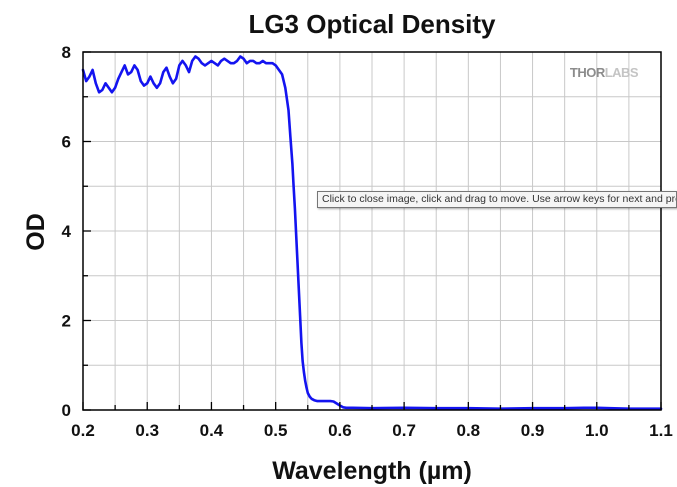 Image resolution: width=677 pixels, height=487 pixels. What do you see at coordinates (83, 430) in the screenshot?
I see `x-tick-label: 0.2` at bounding box center [83, 430].